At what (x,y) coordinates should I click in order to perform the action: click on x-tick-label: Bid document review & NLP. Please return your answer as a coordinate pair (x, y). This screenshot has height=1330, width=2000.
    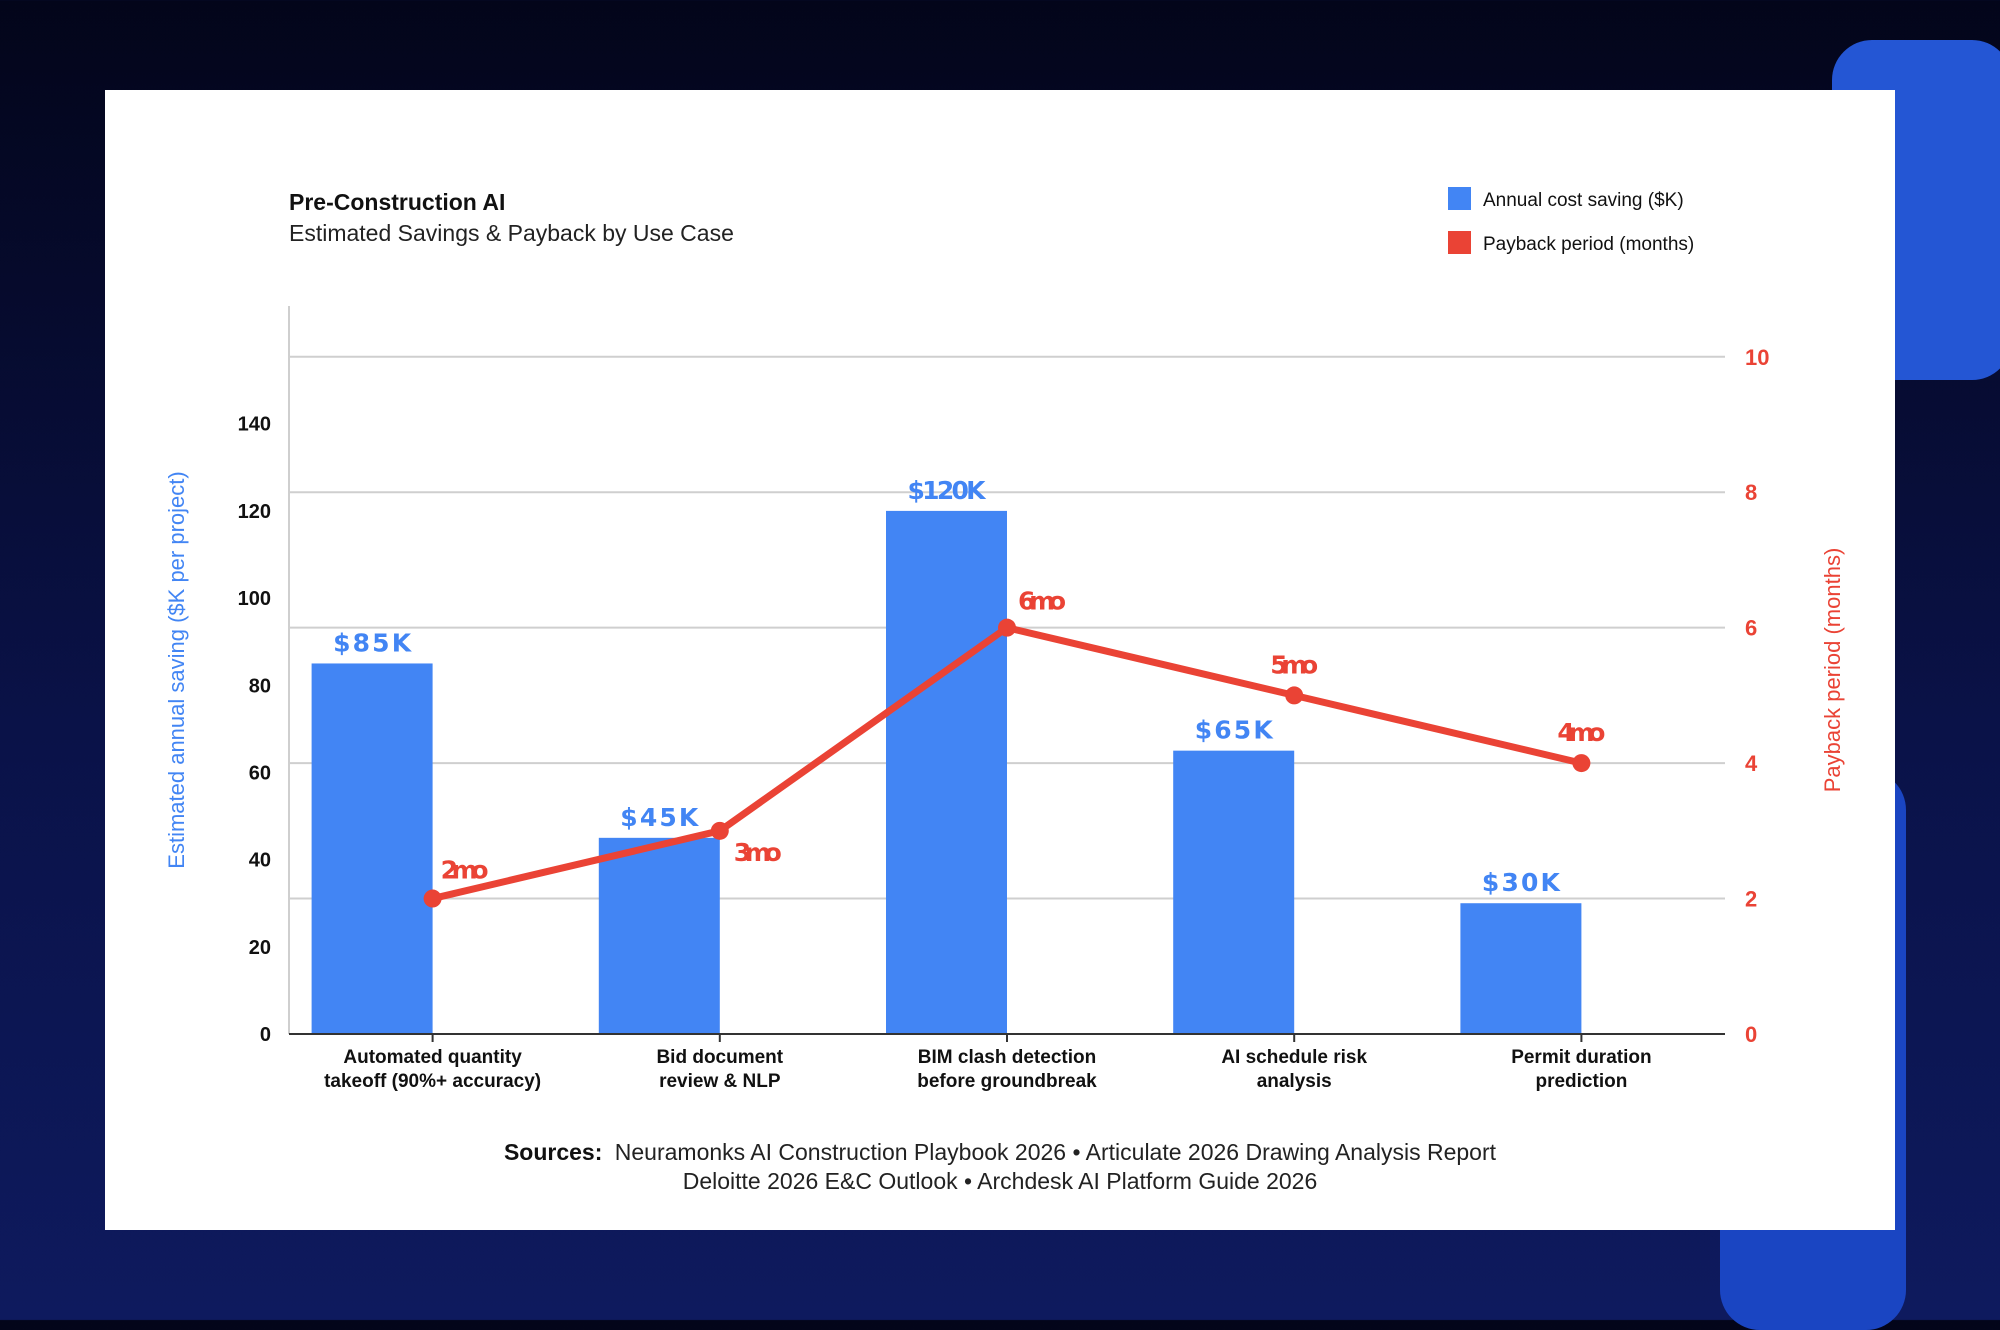
    Looking at the image, I should click on (719, 1069).